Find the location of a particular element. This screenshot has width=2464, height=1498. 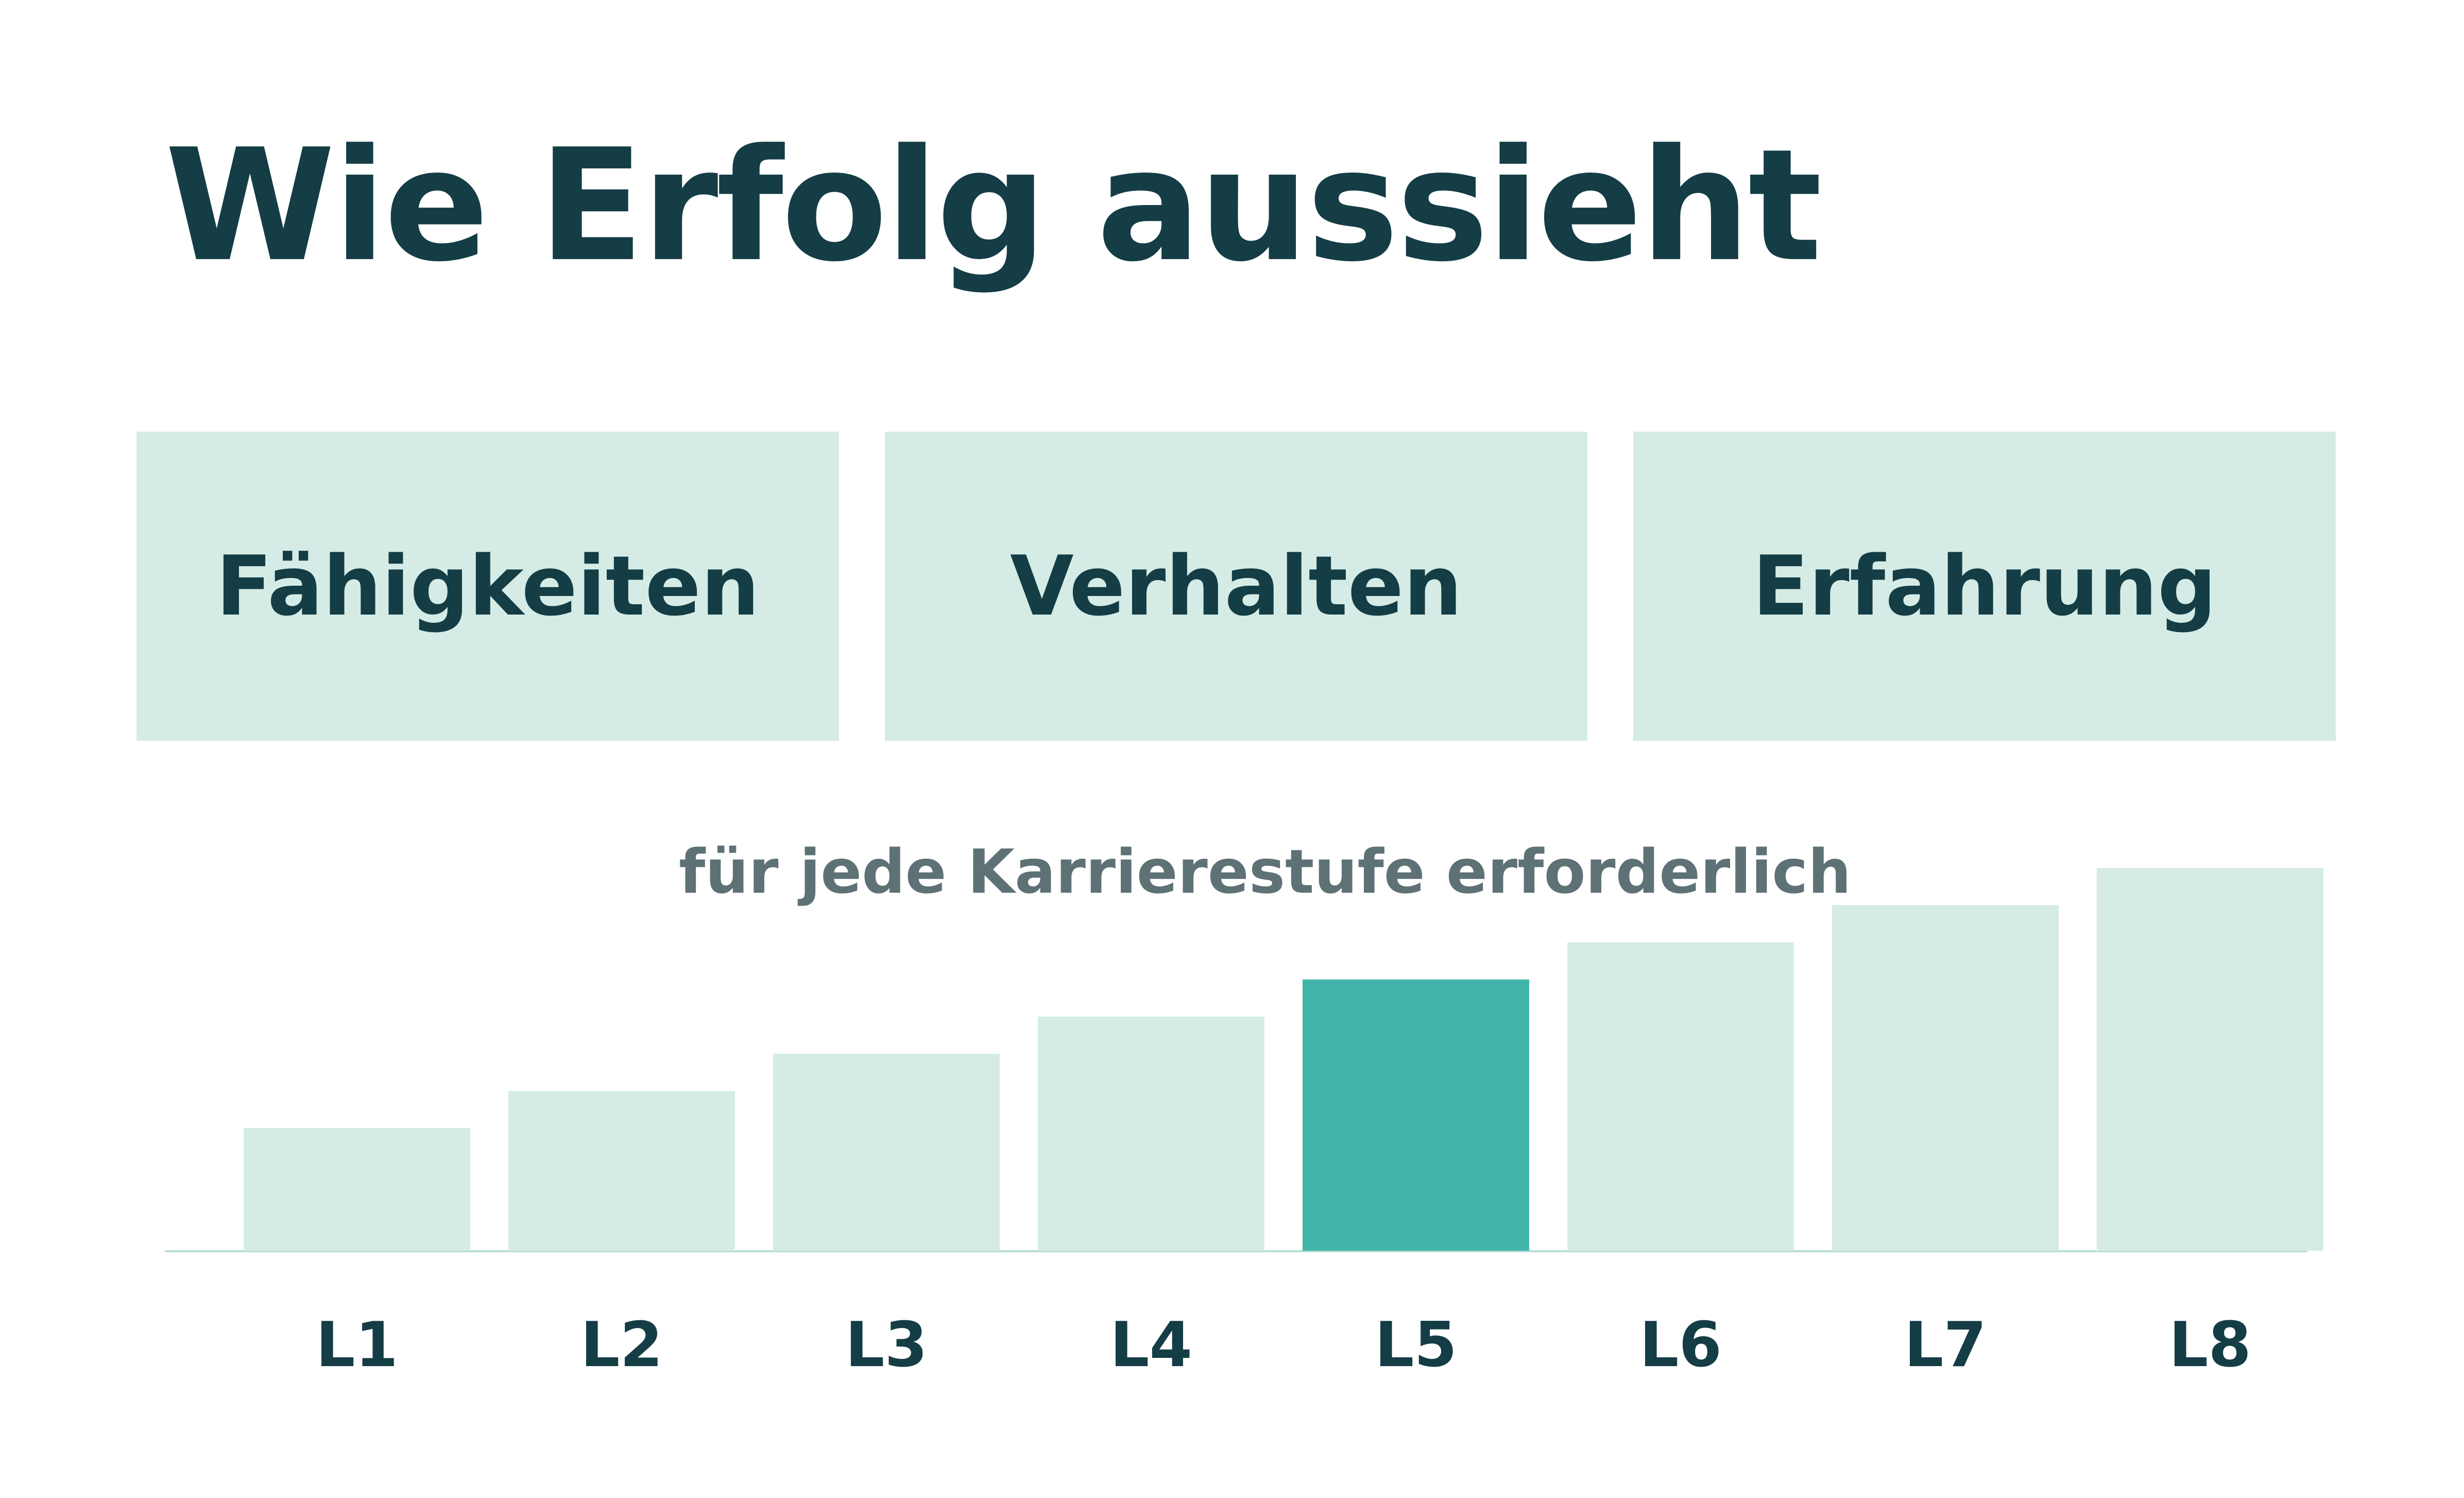

tick-label-l2: L2 is located at coordinates (621, 1345).